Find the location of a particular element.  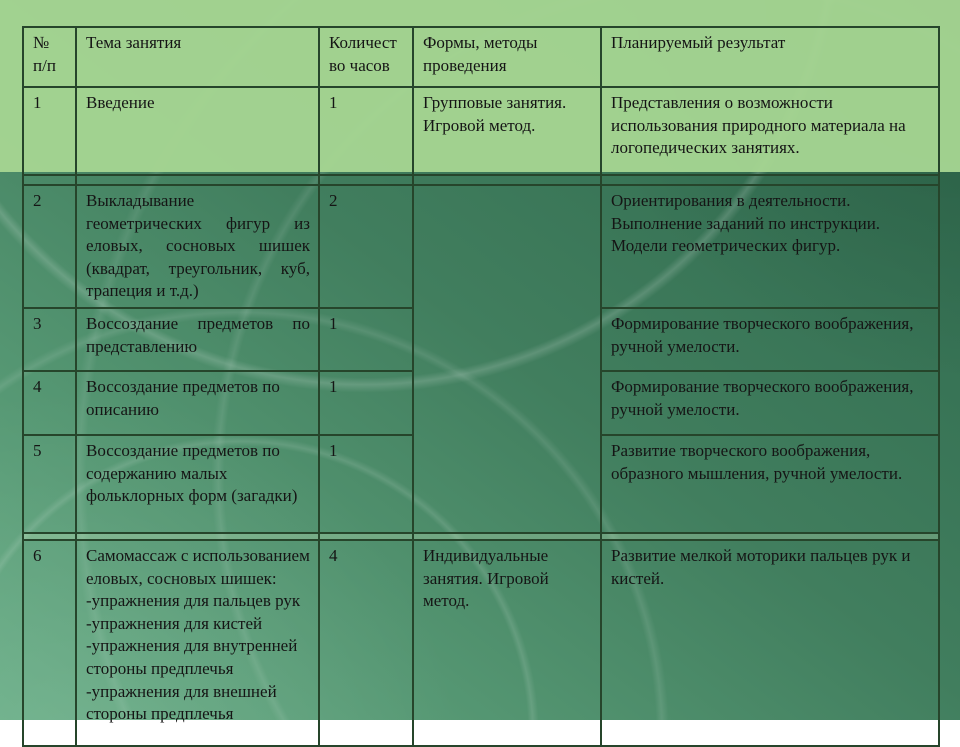

forms-cell: Групповые занятия. Игровой метод. is located at coordinates (507, 131).